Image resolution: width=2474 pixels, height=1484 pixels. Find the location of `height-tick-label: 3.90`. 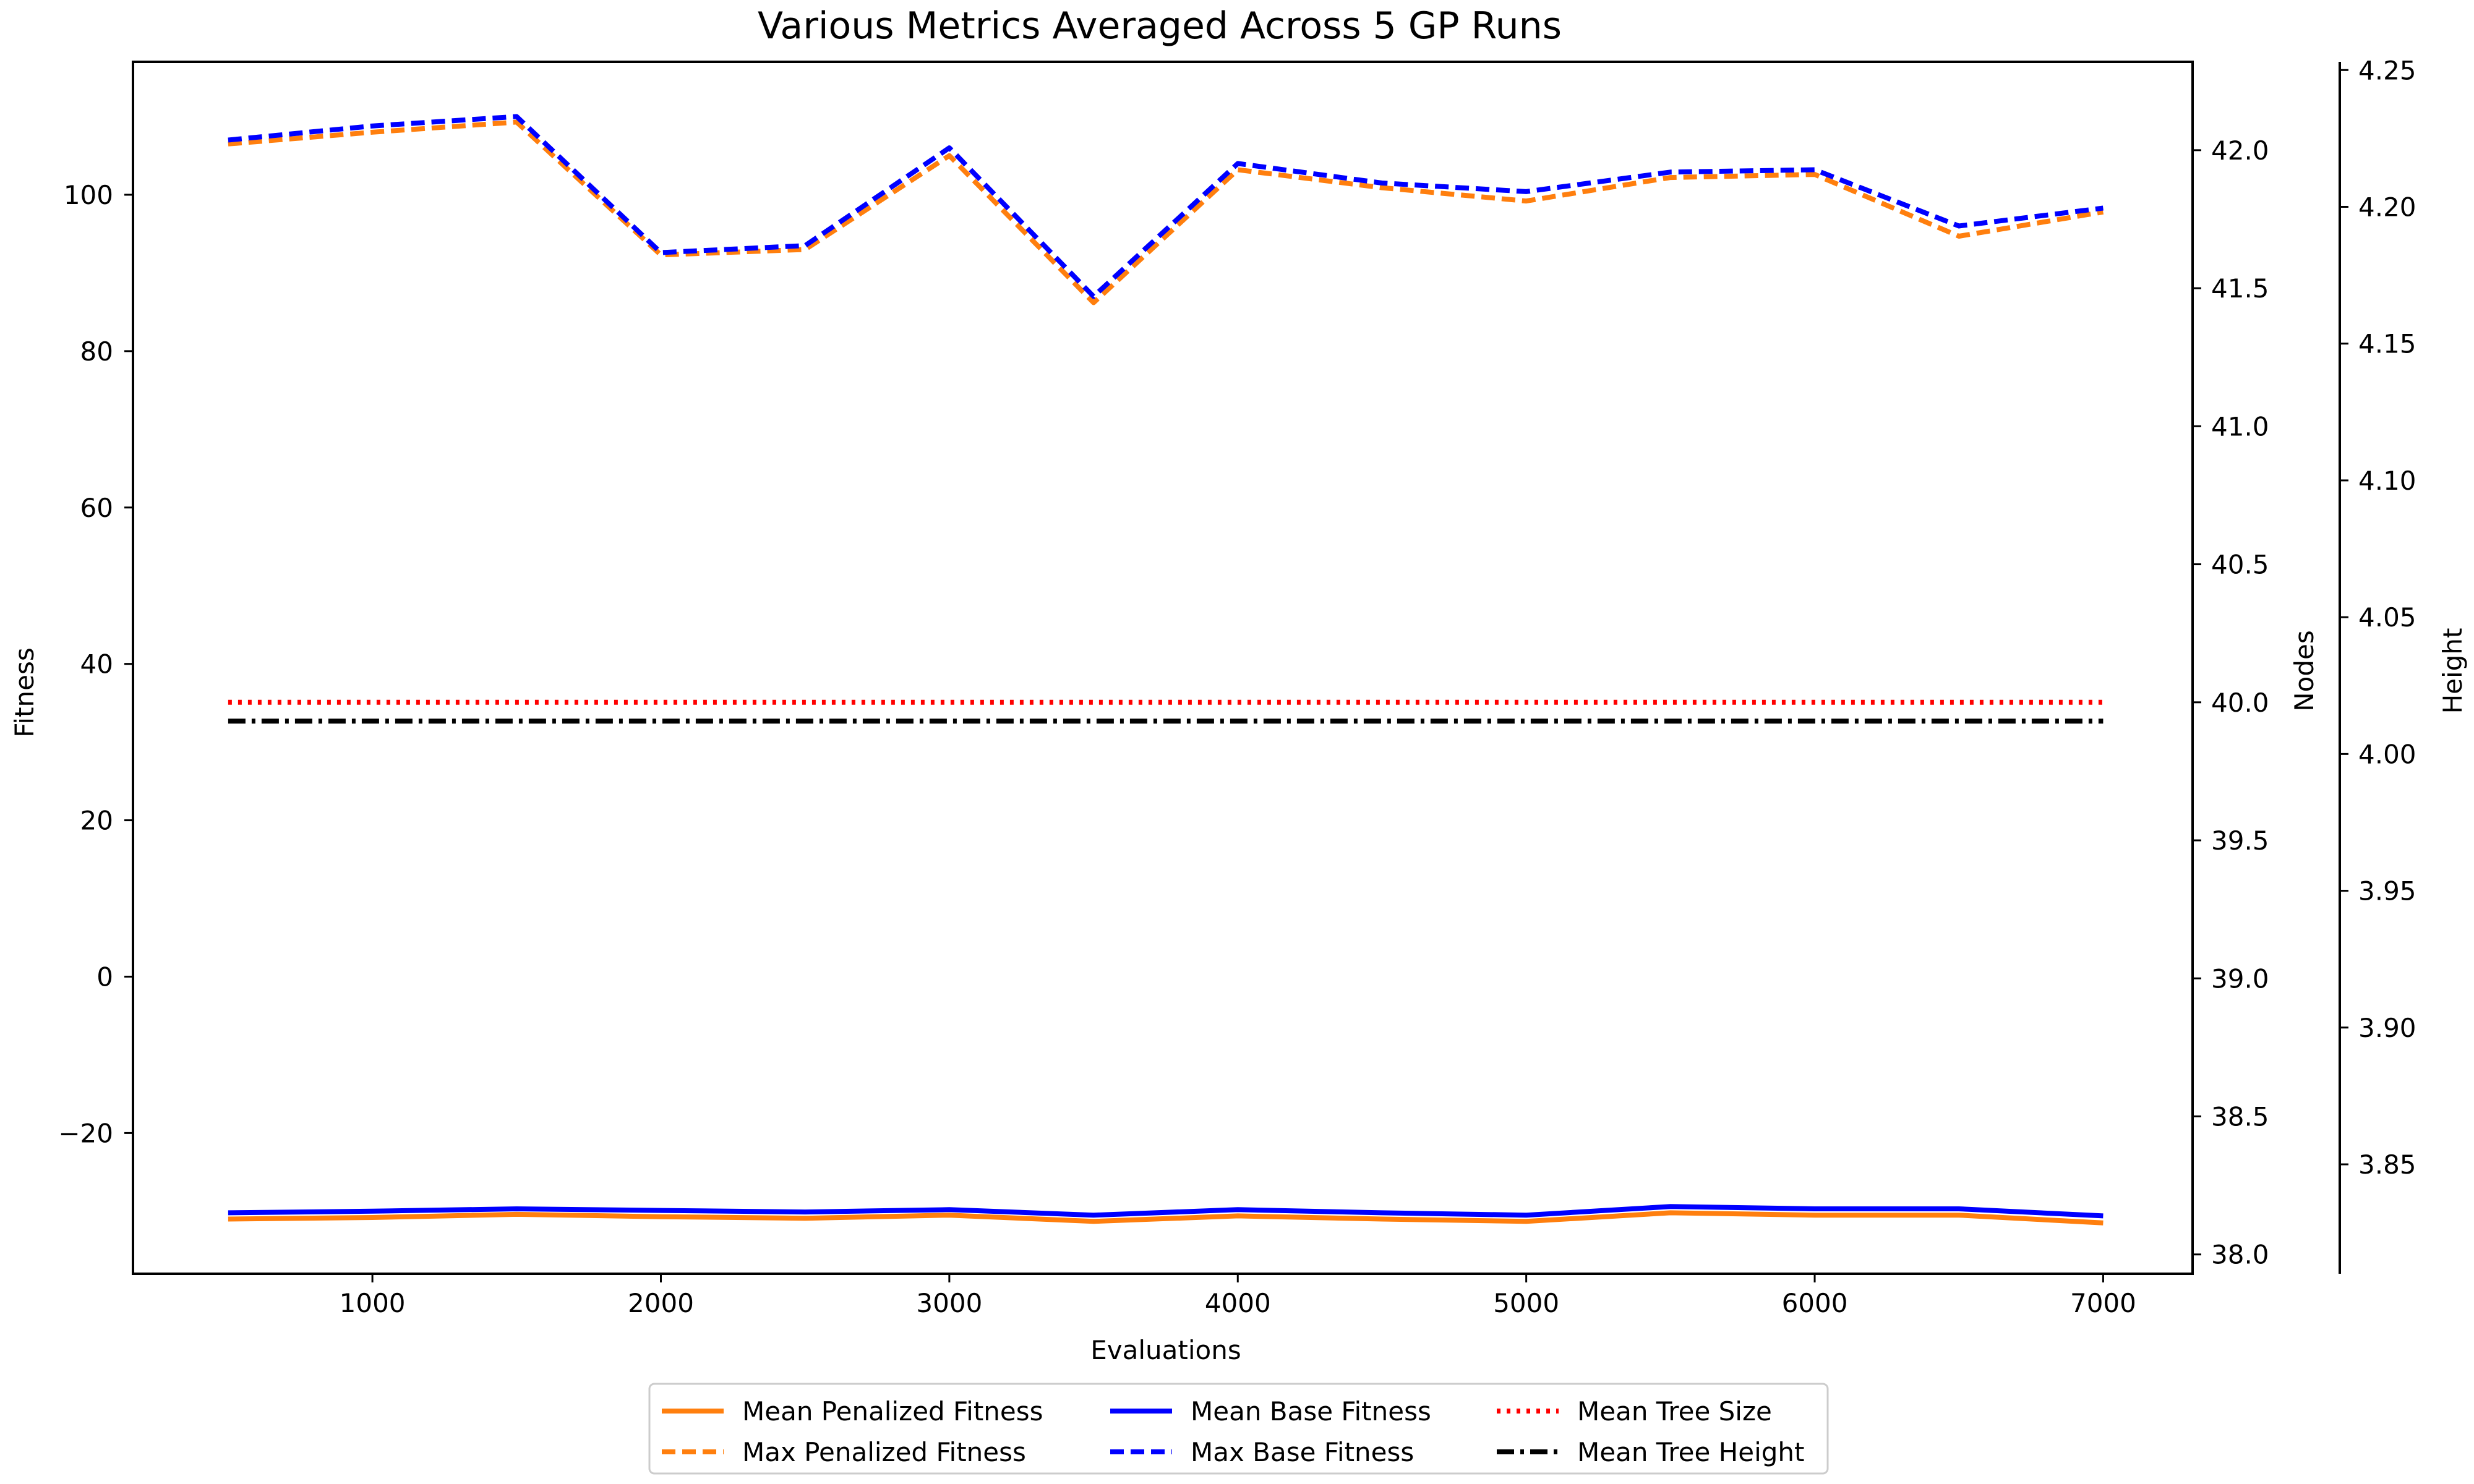

height-tick-label: 3.90 is located at coordinates (2387, 1028).